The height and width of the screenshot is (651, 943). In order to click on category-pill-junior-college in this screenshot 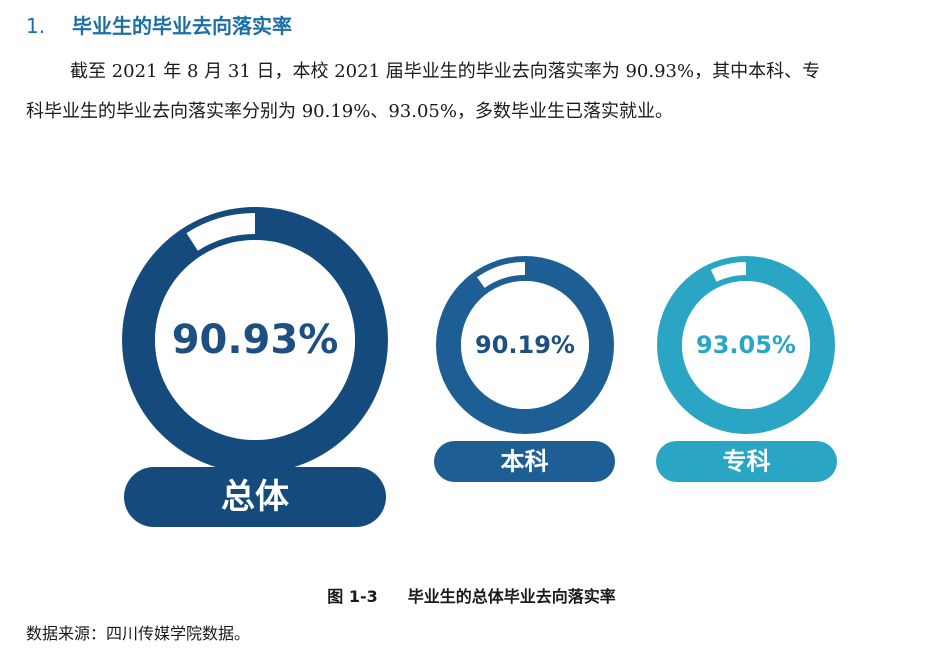, I will do `click(746, 461)`.